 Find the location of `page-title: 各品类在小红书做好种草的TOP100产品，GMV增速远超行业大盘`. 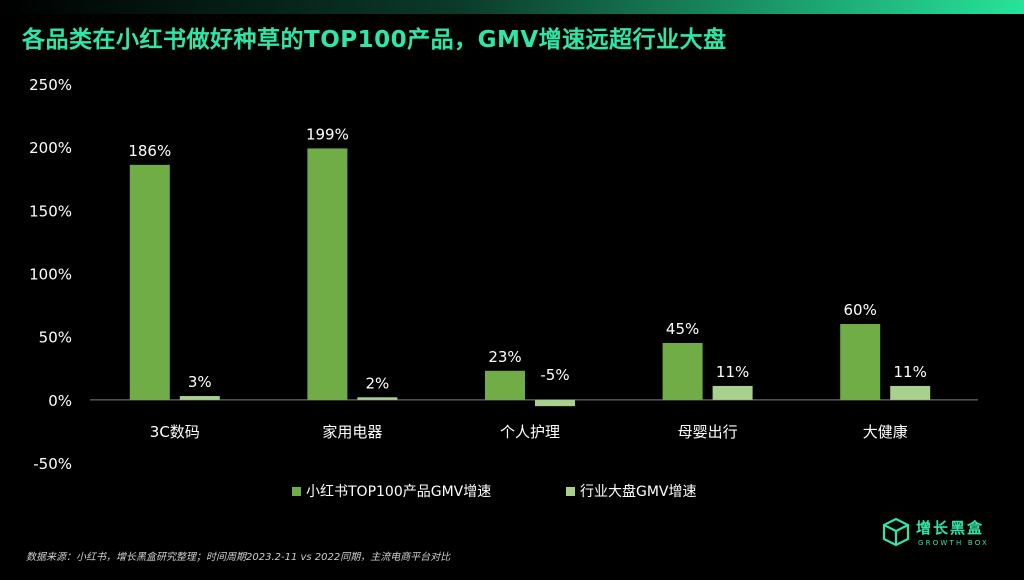

page-title: 各品类在小红书做好种草的TOP100产品，GMV增速远超行业大盘 is located at coordinates (374, 40).